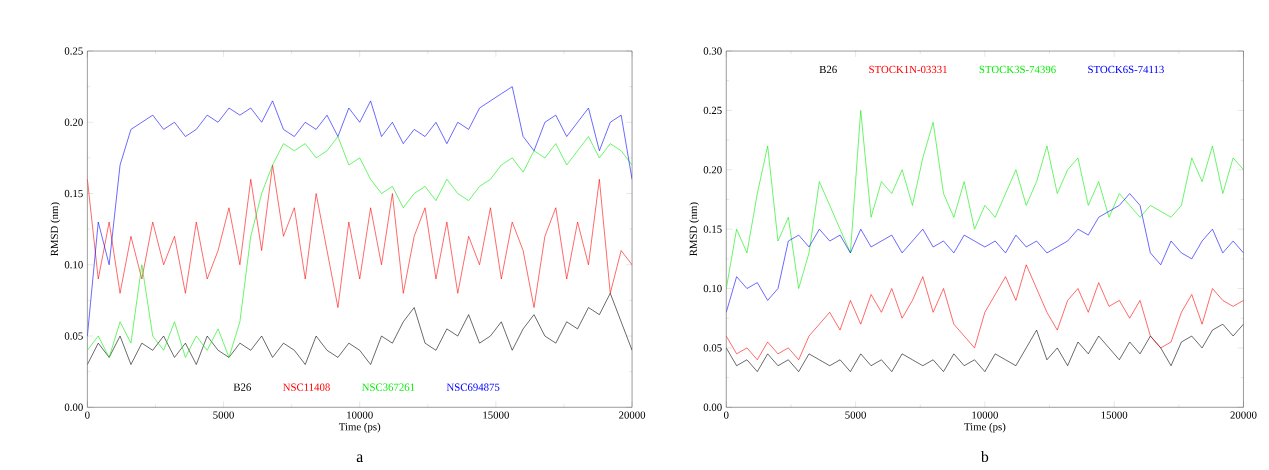 The image size is (1269, 470). What do you see at coordinates (984, 456) in the screenshot?
I see `text: b` at bounding box center [984, 456].